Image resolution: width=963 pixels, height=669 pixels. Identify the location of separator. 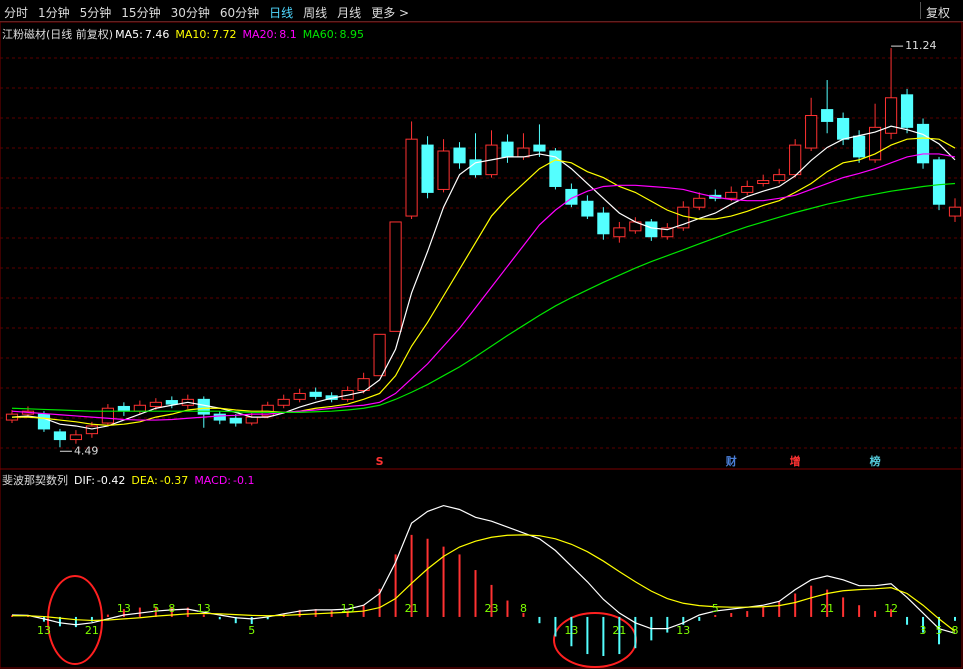
(920, 10).